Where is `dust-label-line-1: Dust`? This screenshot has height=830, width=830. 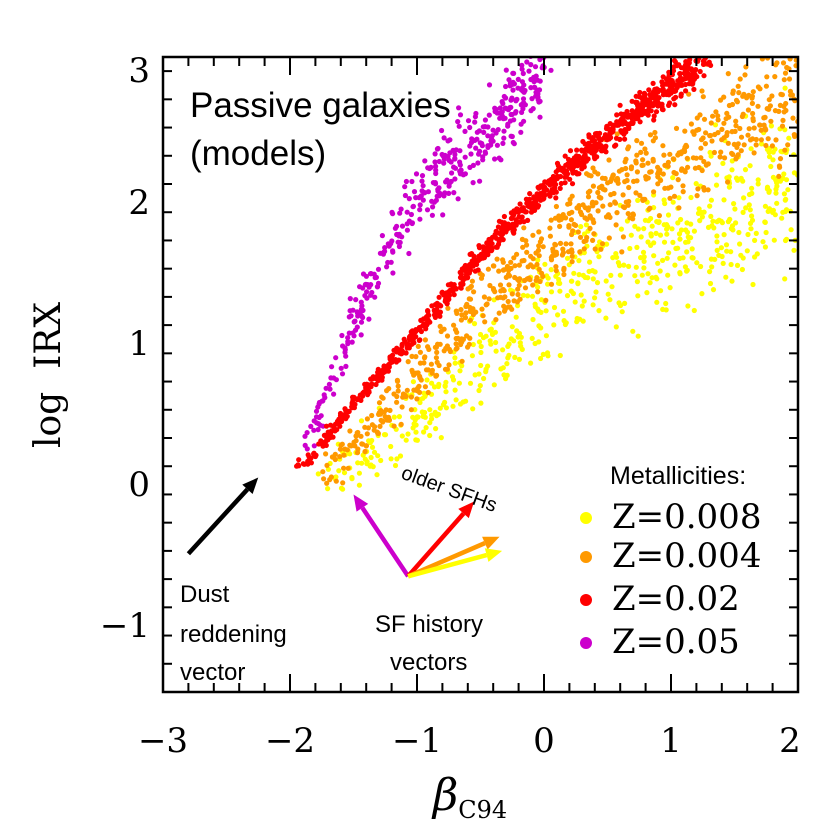 dust-label-line-1: Dust is located at coordinates (205, 594).